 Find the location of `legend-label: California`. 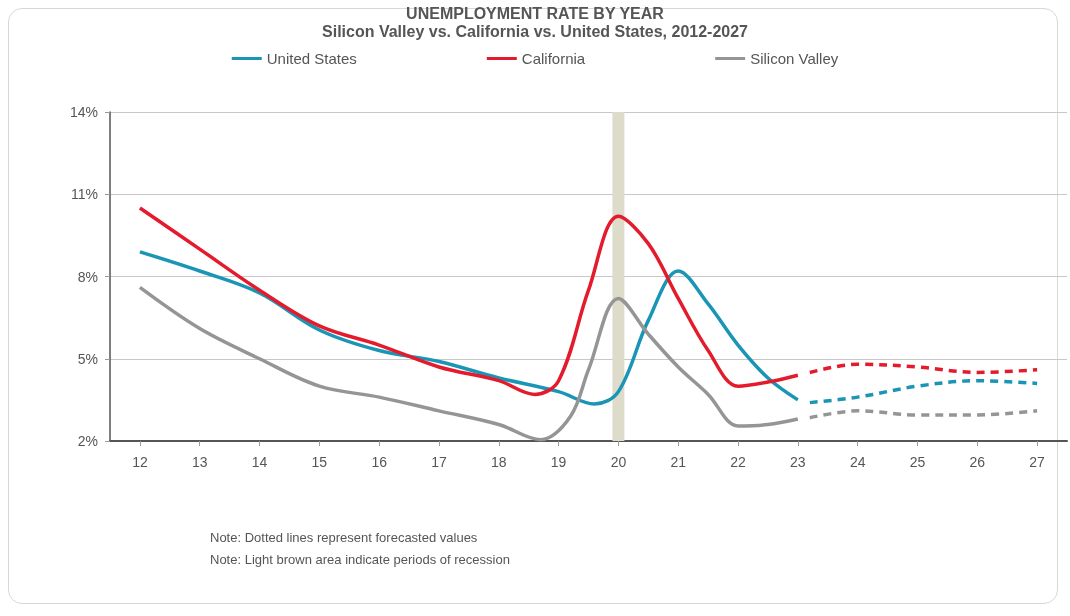

legend-label: California is located at coordinates (553, 58).